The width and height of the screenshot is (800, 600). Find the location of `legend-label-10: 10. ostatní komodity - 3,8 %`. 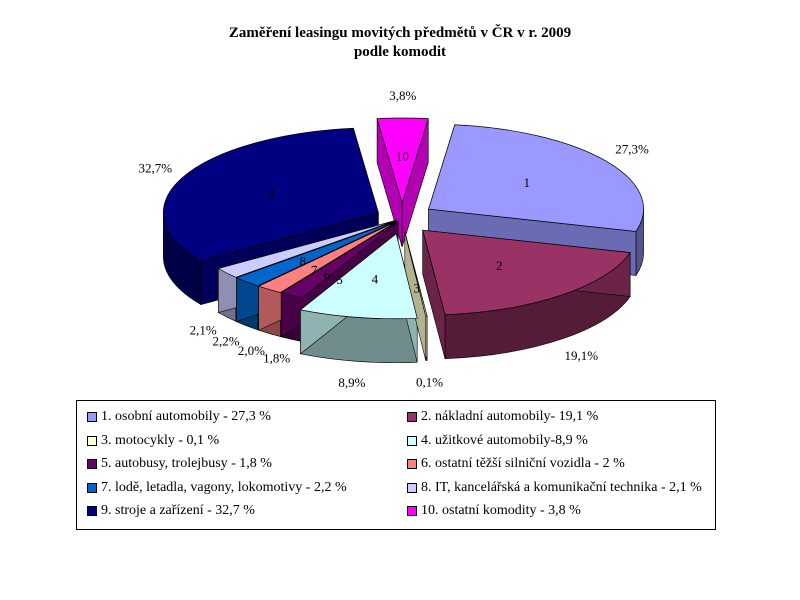

legend-label-10: 10. ostatní komodity - 3,8 % is located at coordinates (501, 510).